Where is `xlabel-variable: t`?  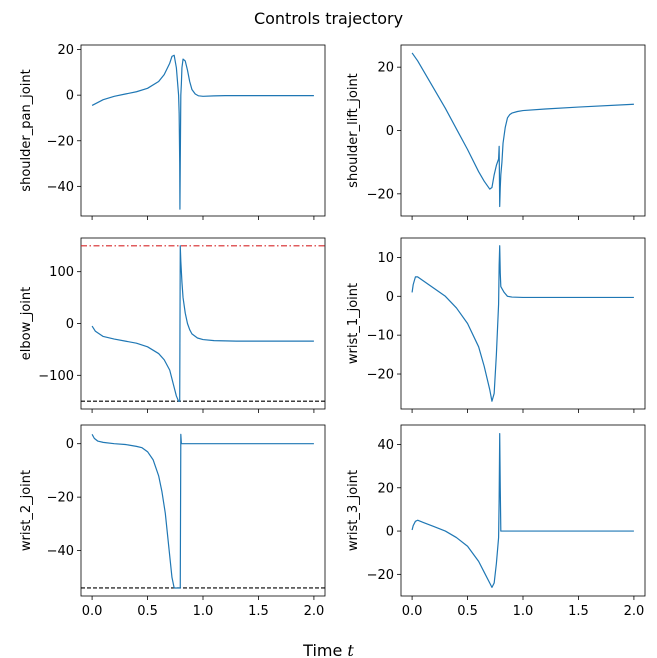 xlabel-variable: t is located at coordinates (350, 649).